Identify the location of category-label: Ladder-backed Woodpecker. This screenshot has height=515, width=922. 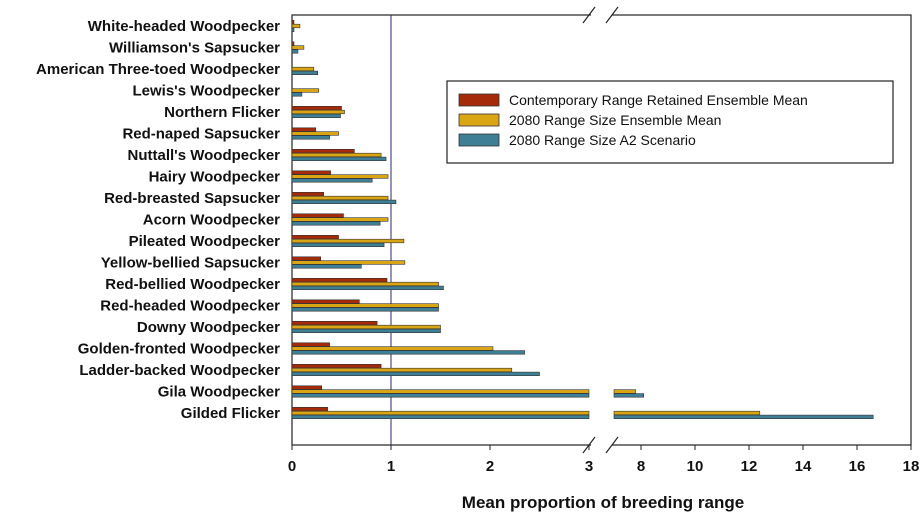
(179, 370).